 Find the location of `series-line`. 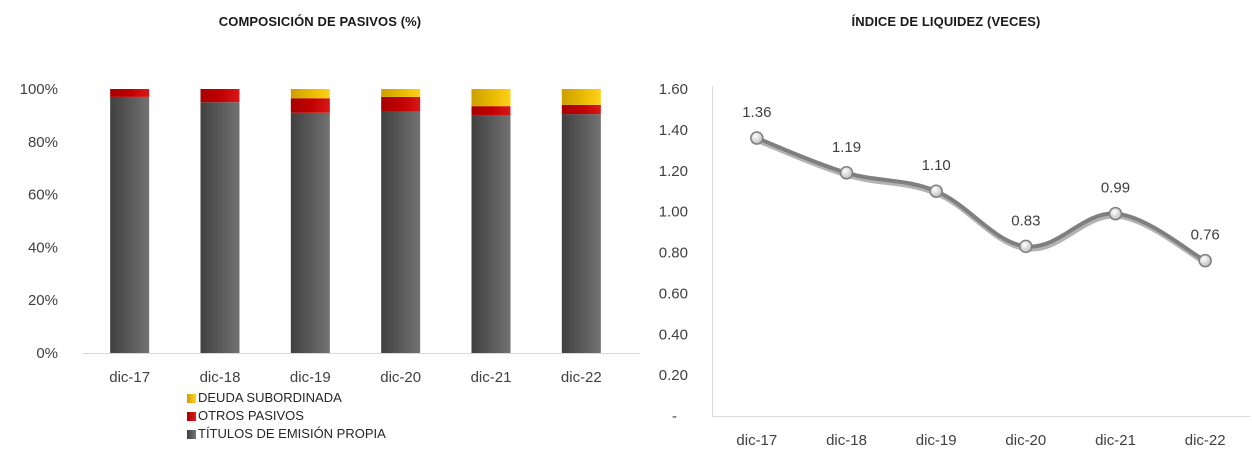

series-line is located at coordinates (981, 199).